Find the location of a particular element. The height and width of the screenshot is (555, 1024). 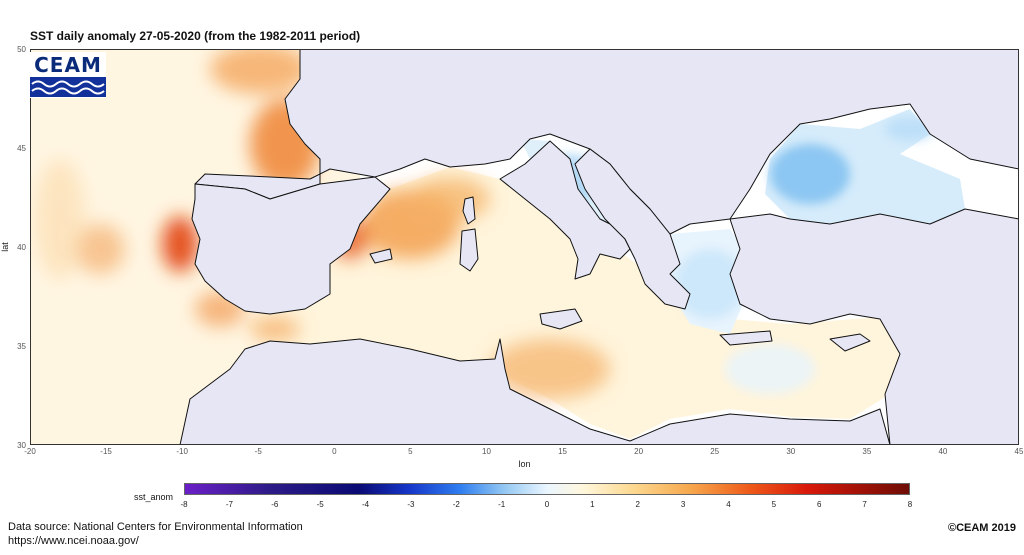

y-tick-label: 45 is located at coordinates (21, 148).